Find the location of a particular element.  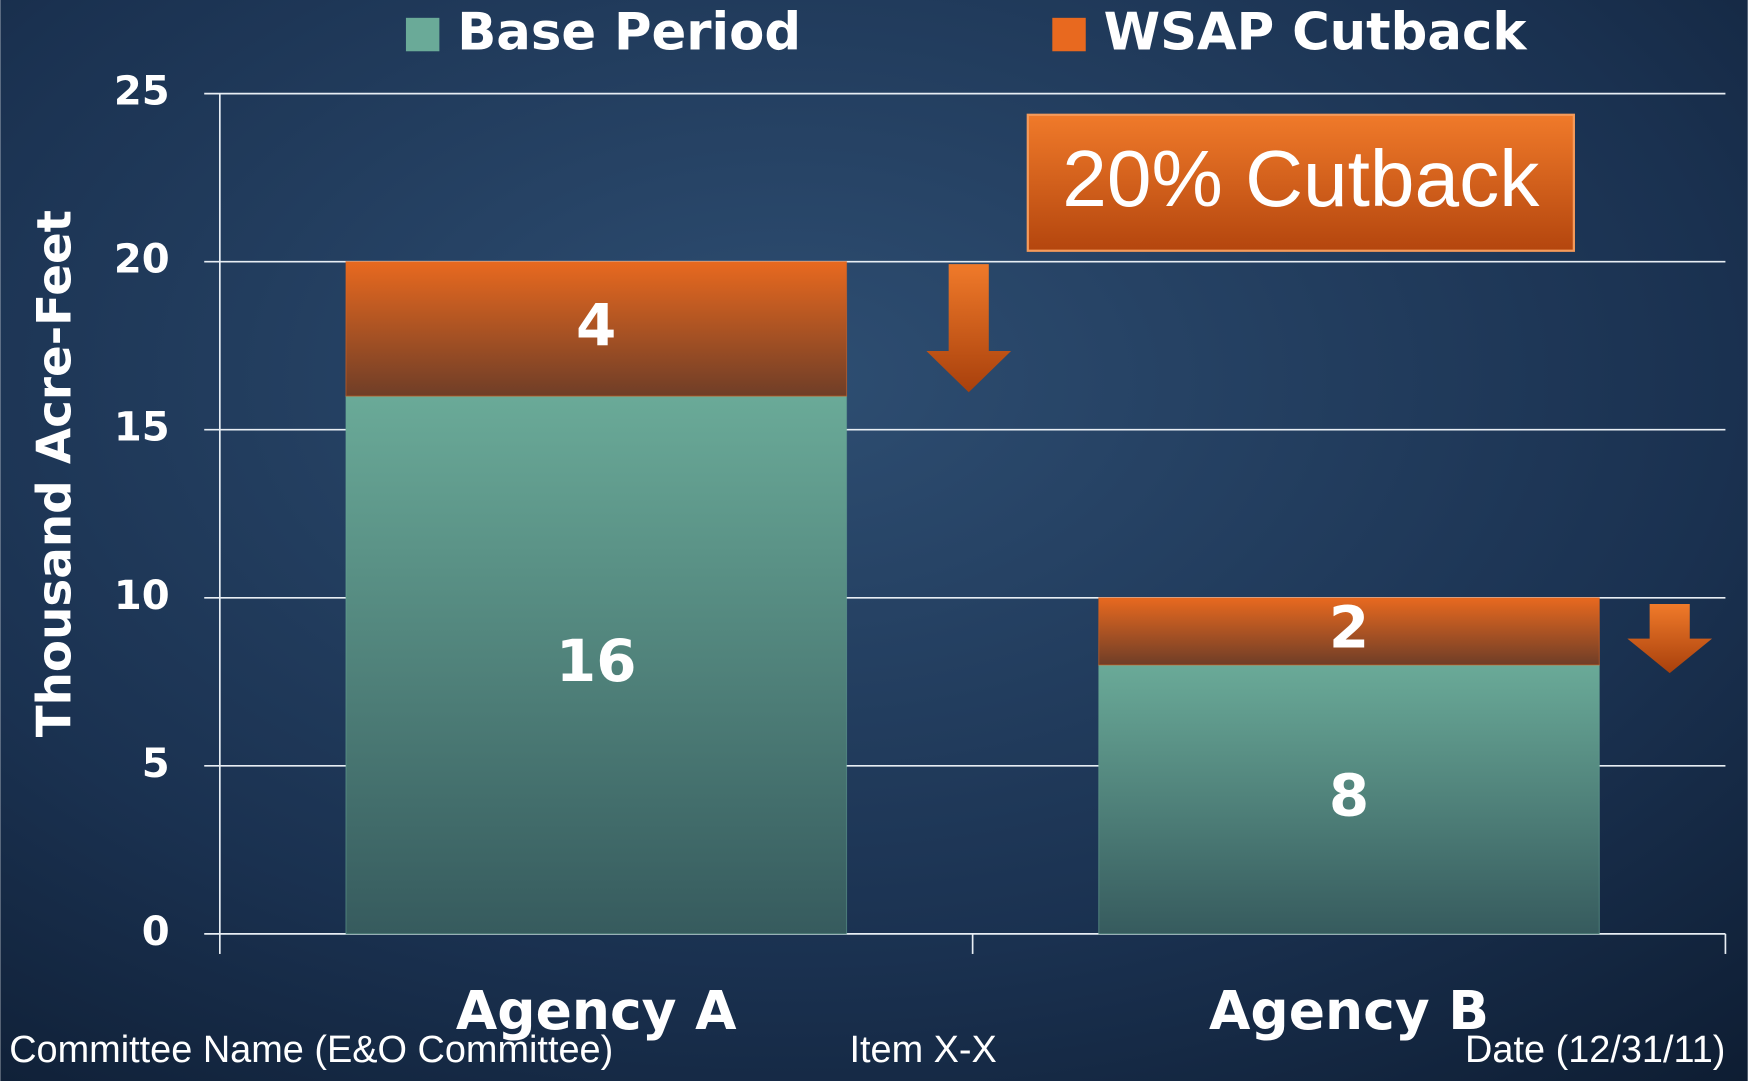

data-label: 16 is located at coordinates (596, 661).